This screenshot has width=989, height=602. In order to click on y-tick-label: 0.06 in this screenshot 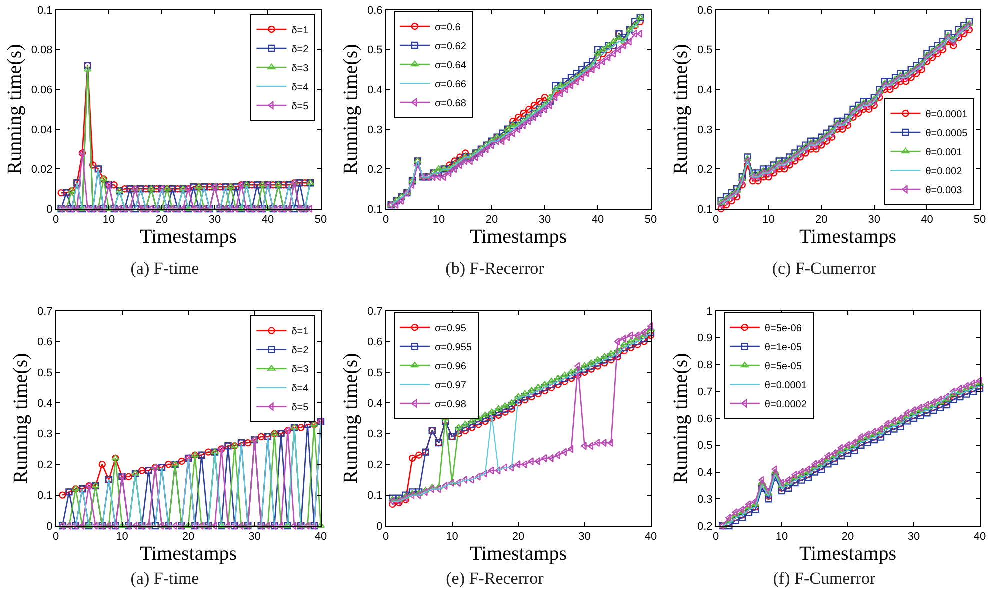, I will do `click(42, 90)`.